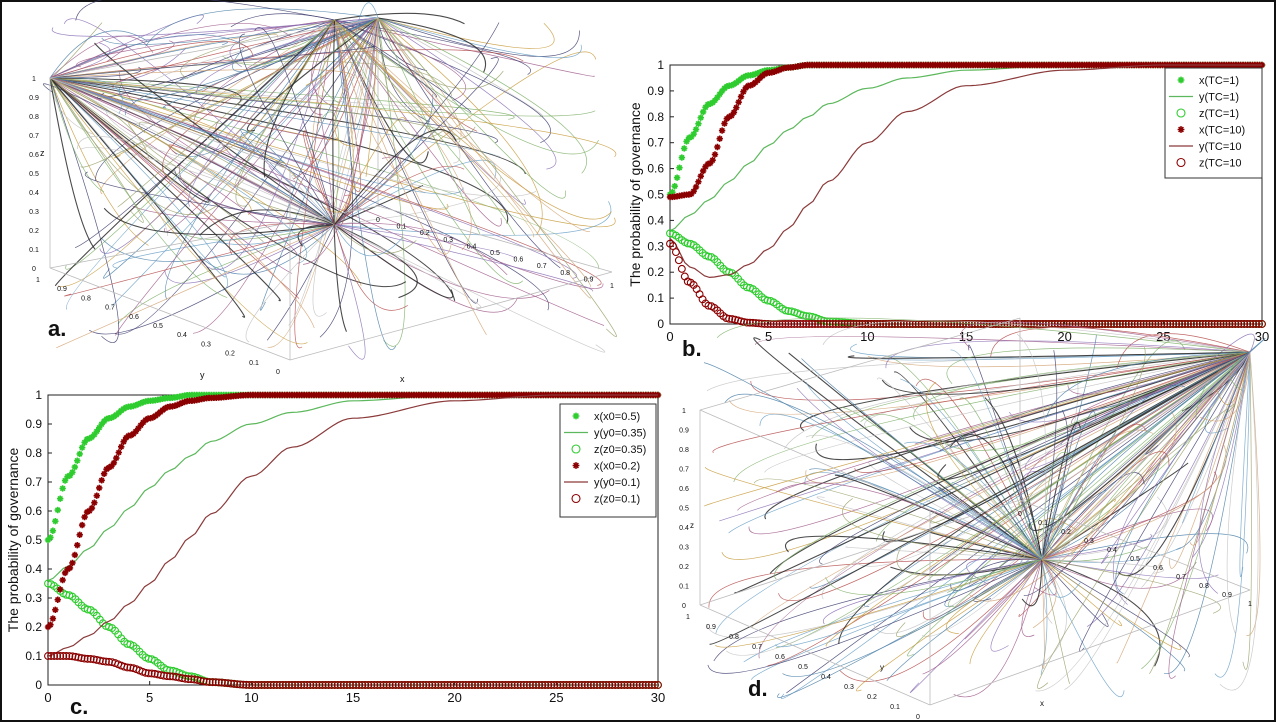  What do you see at coordinates (589, 279) in the screenshot?
I see `tick-label: 0.9` at bounding box center [589, 279].